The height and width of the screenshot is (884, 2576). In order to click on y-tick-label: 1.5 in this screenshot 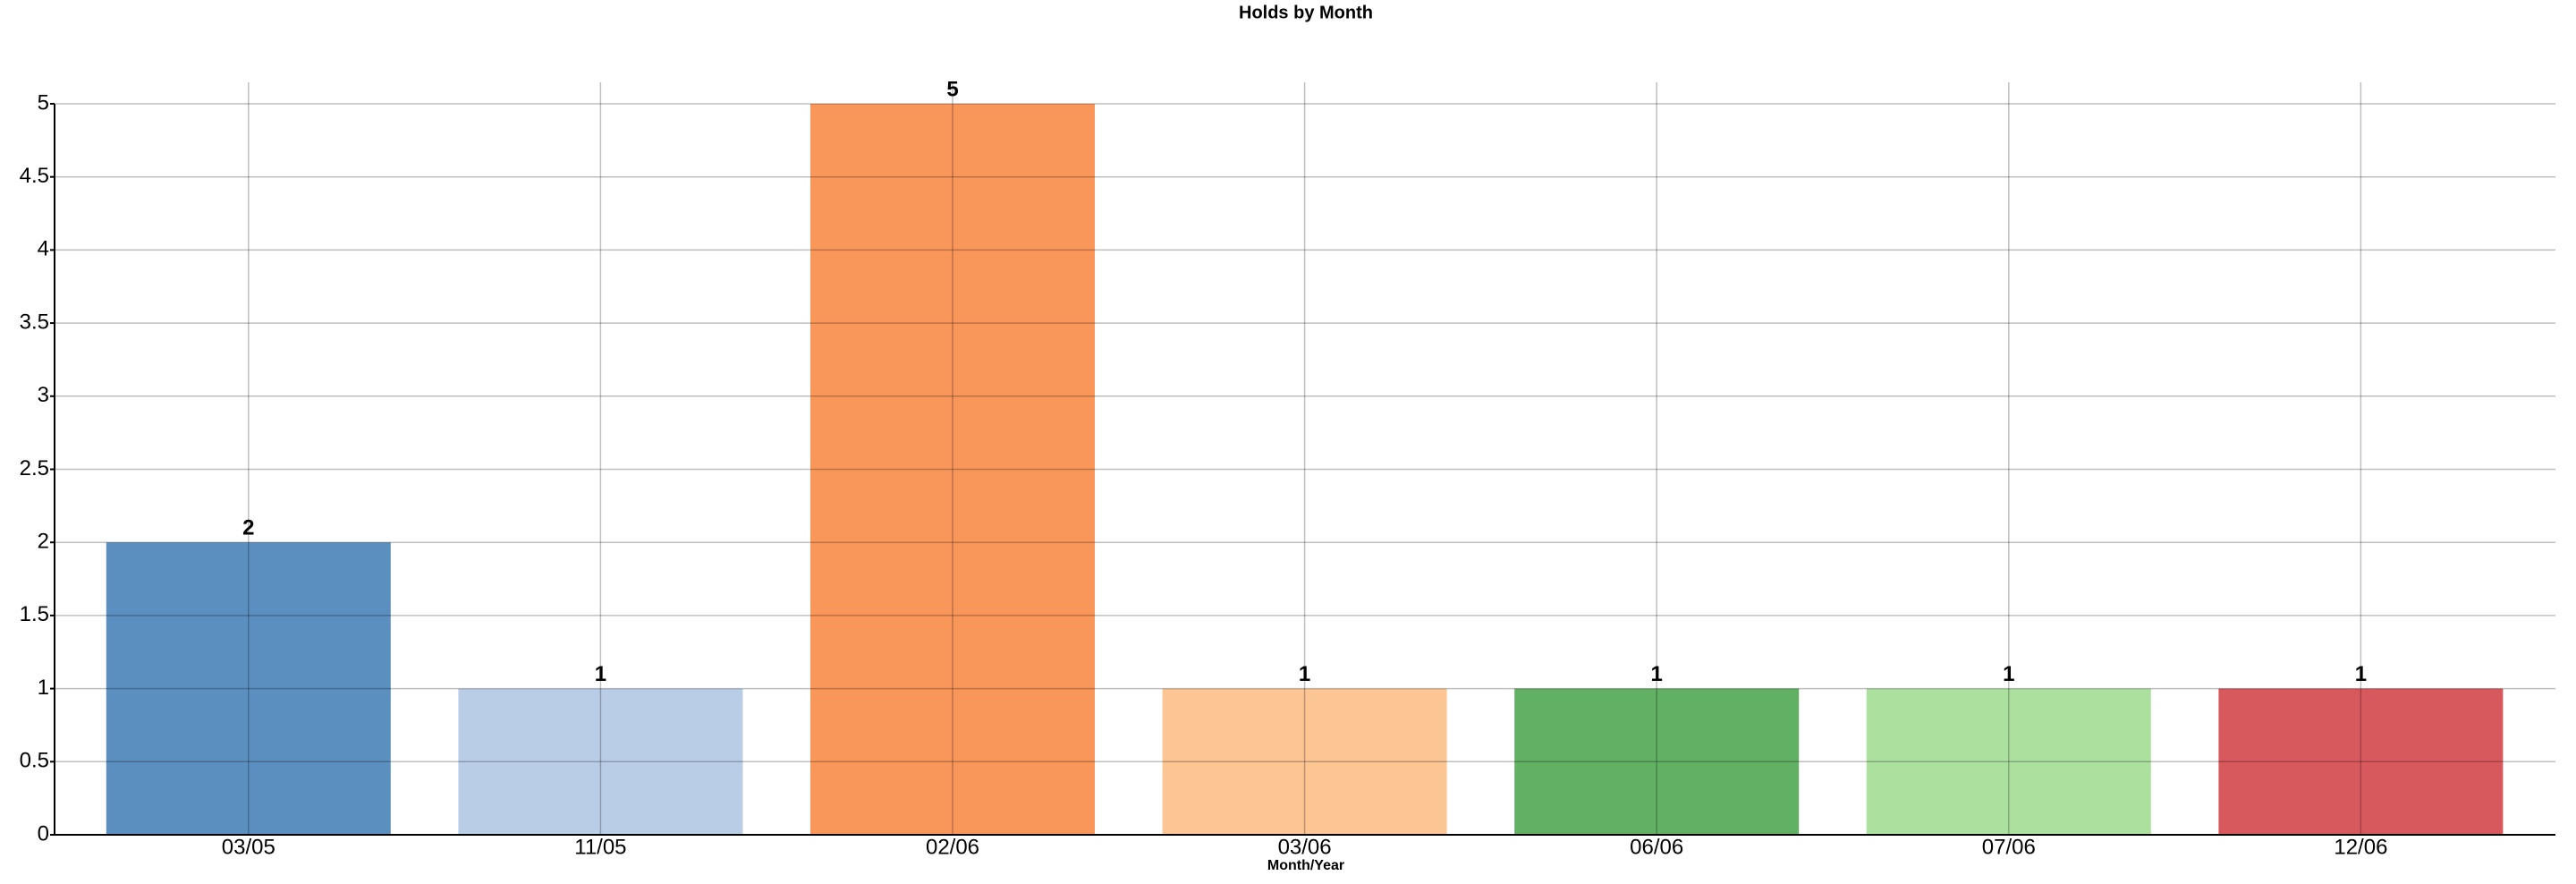, I will do `click(34, 614)`.